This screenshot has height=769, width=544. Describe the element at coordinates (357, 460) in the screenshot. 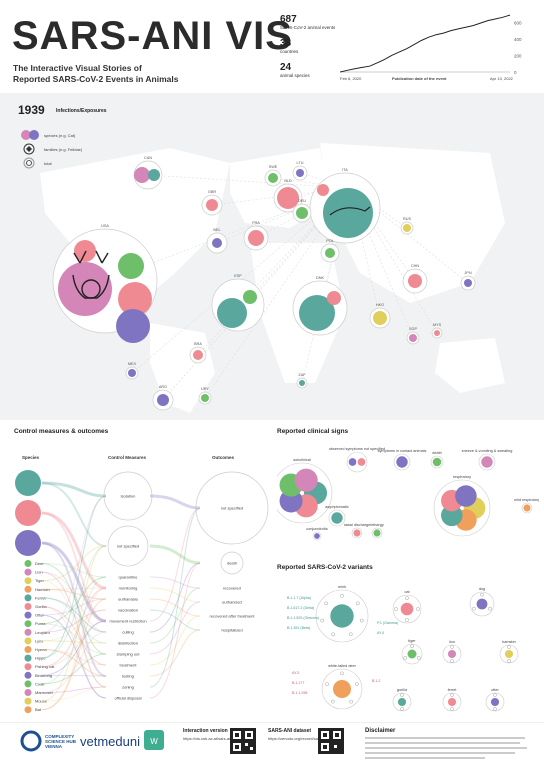

I see `clinical-sign-group: observed symptoms not specified` at that location.